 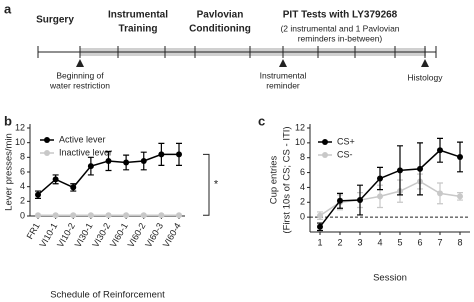 I want to click on legend-label: CS-, so click(x=345, y=154).